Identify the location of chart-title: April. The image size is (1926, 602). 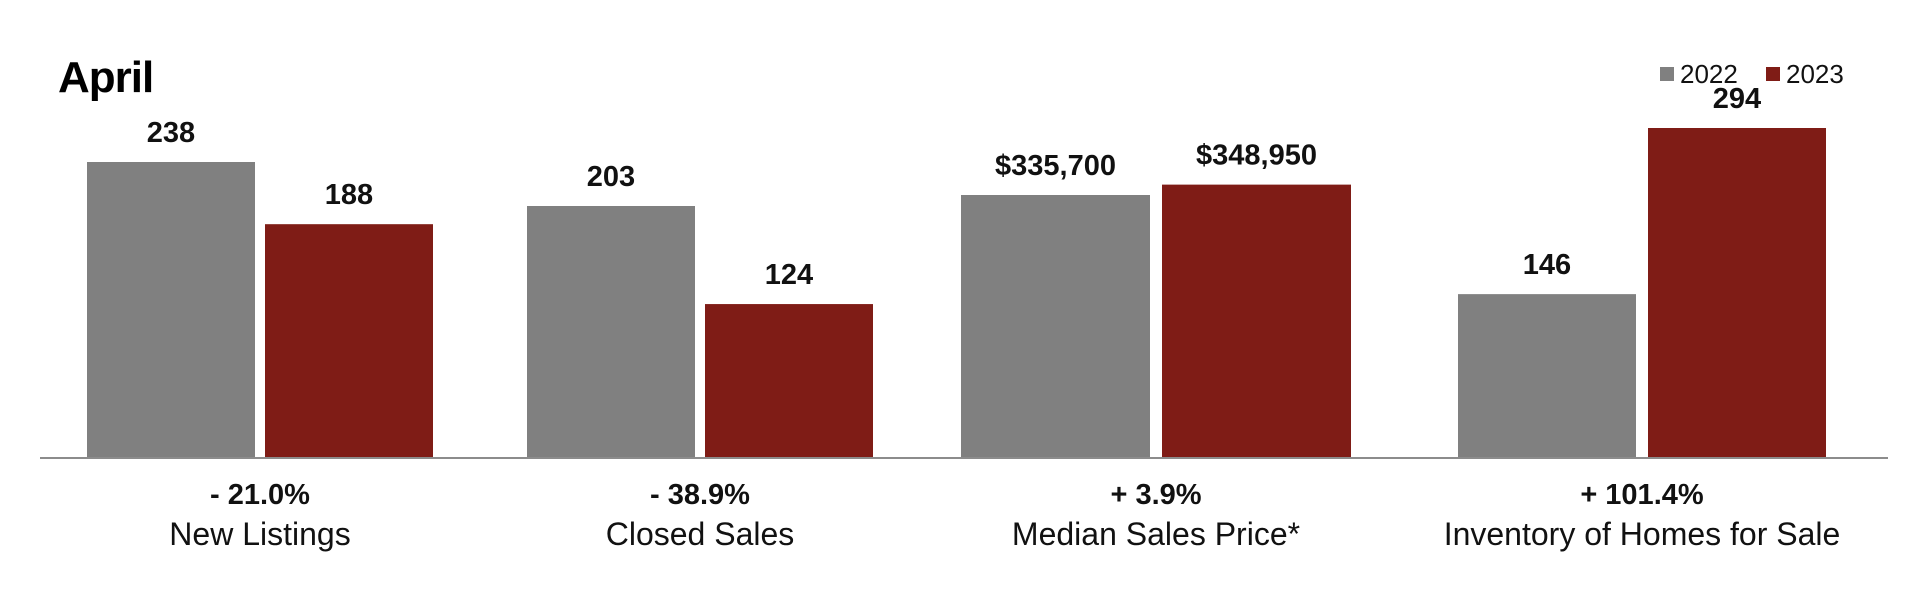
(105, 77).